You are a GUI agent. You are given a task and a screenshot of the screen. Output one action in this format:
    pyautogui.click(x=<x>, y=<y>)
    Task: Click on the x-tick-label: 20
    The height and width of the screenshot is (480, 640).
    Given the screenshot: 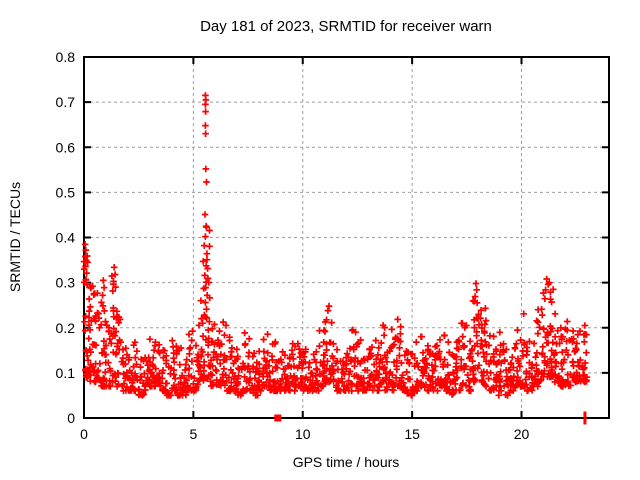 What is the action you would take?
    pyautogui.click(x=522, y=434)
    